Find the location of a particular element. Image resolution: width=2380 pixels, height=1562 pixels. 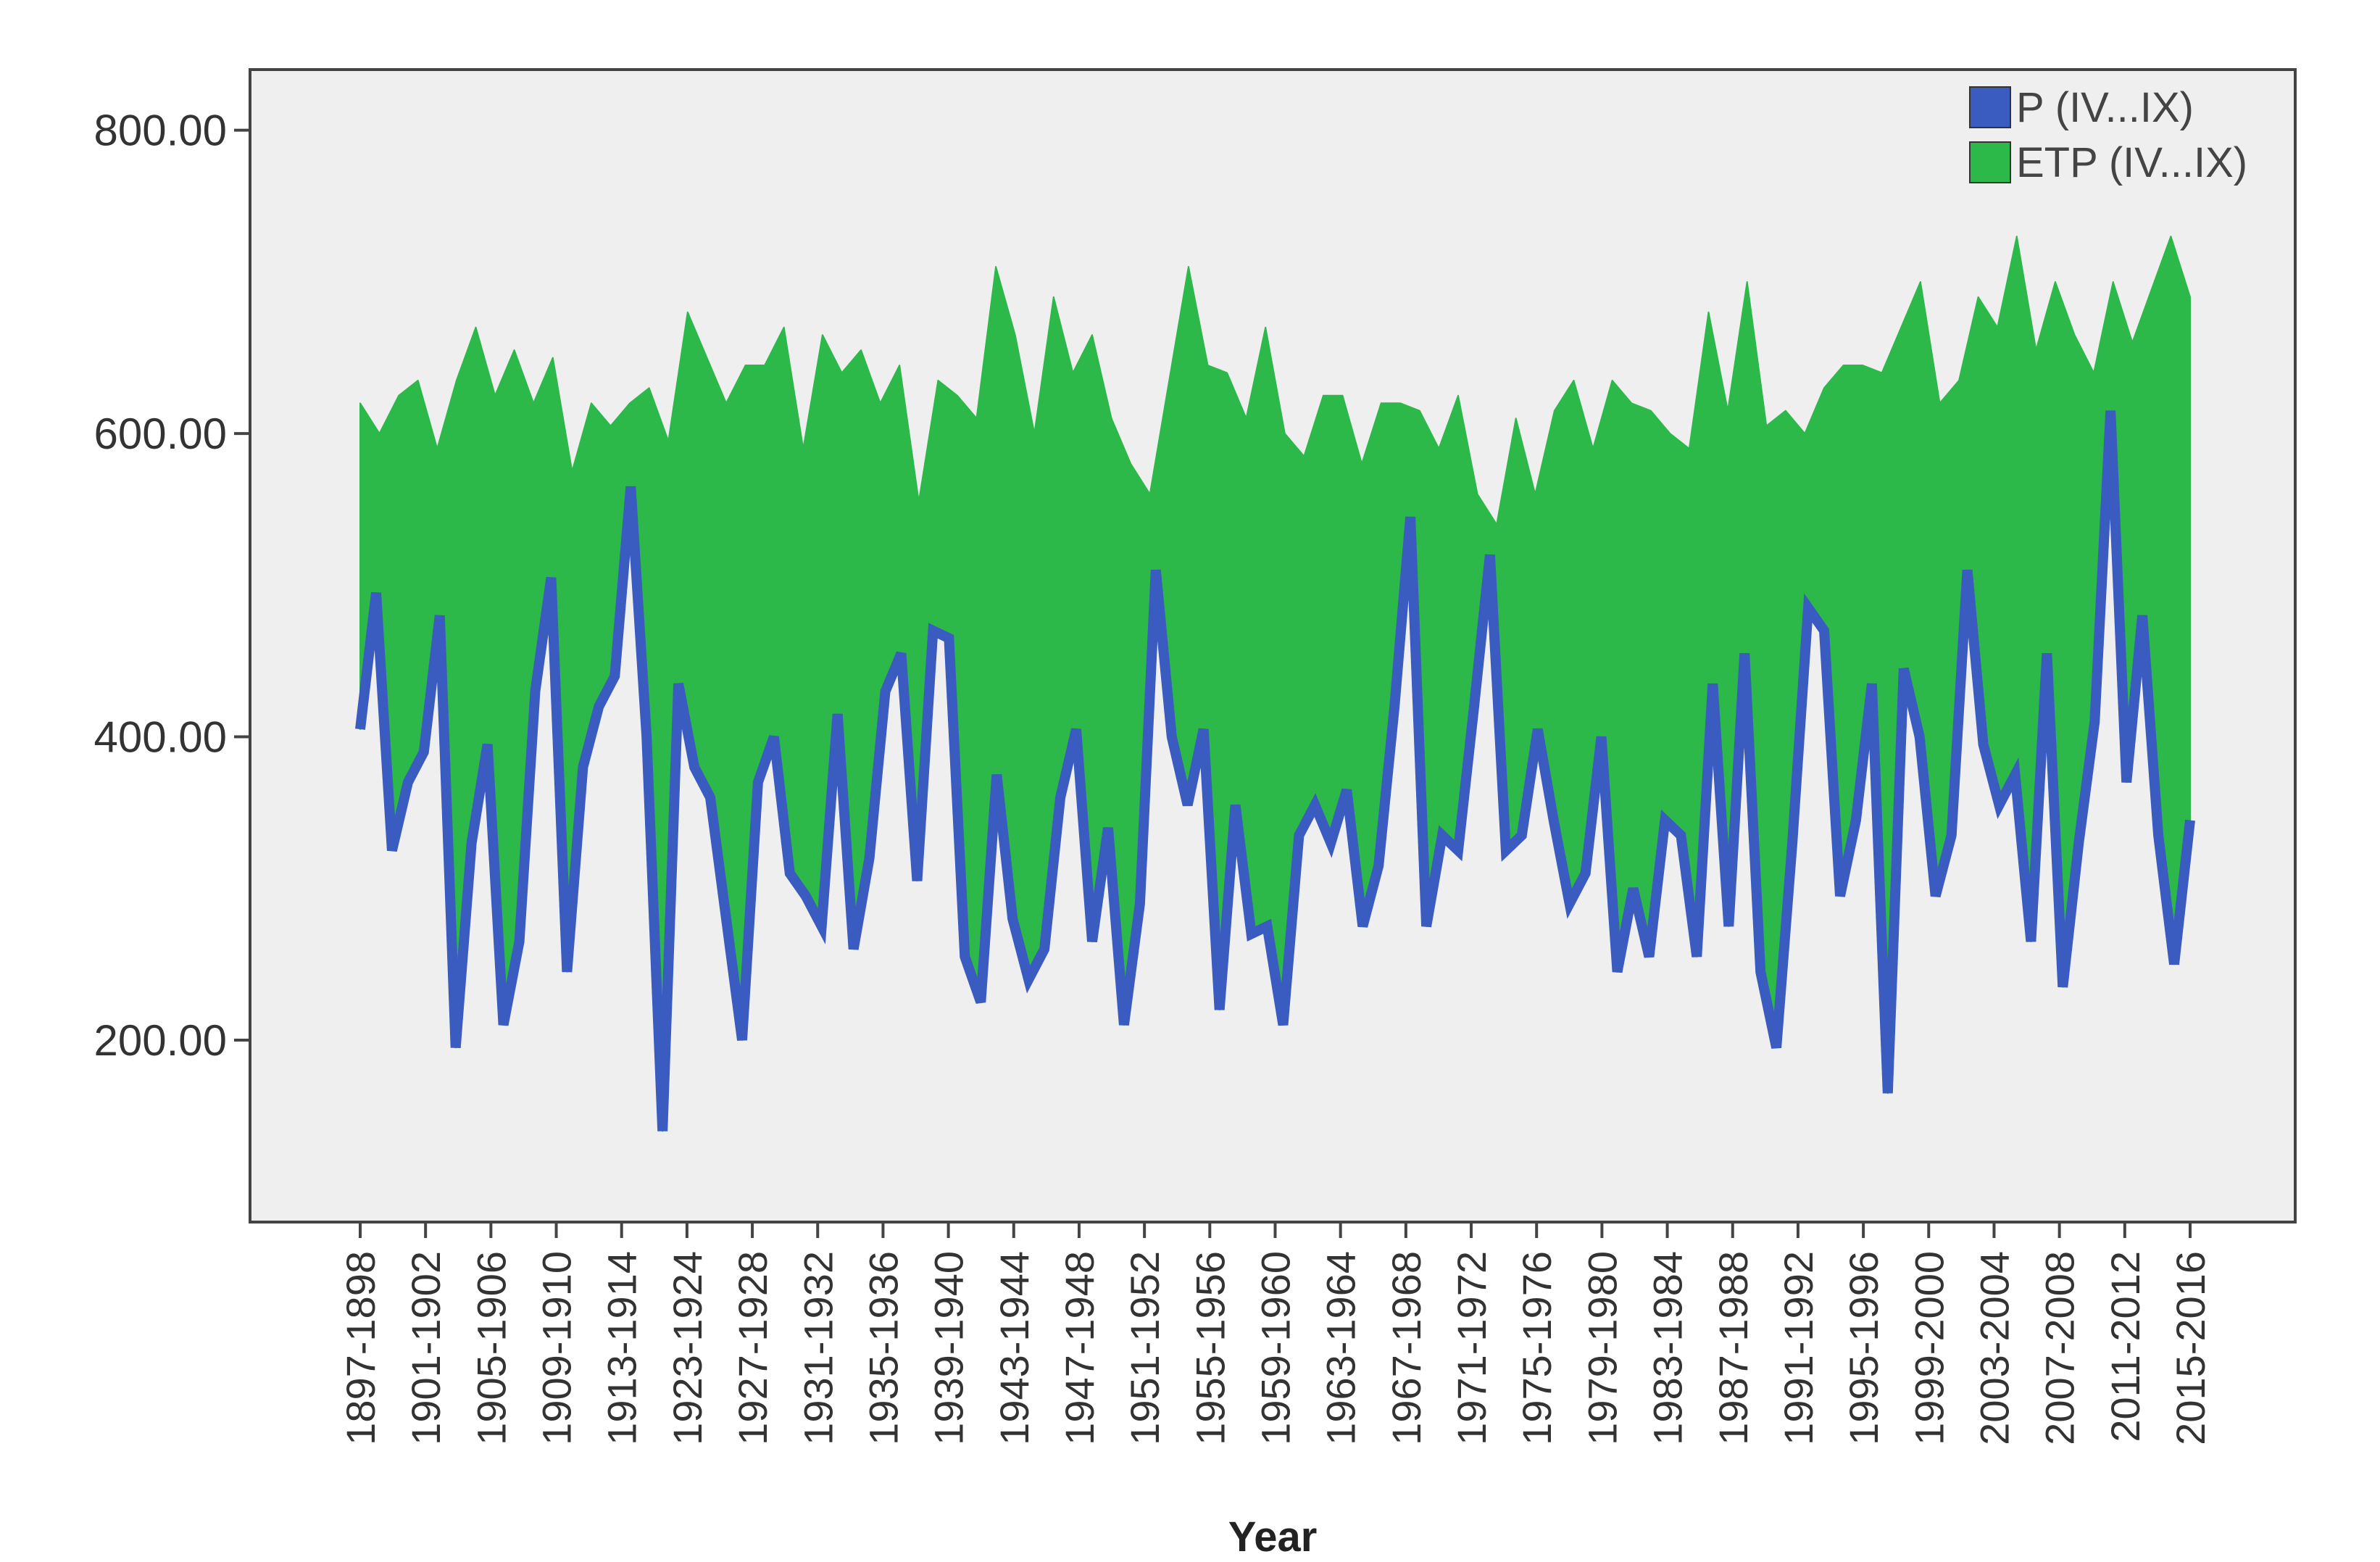

x-tick-label: 1971-1972 is located at coordinates (1471, 1348).